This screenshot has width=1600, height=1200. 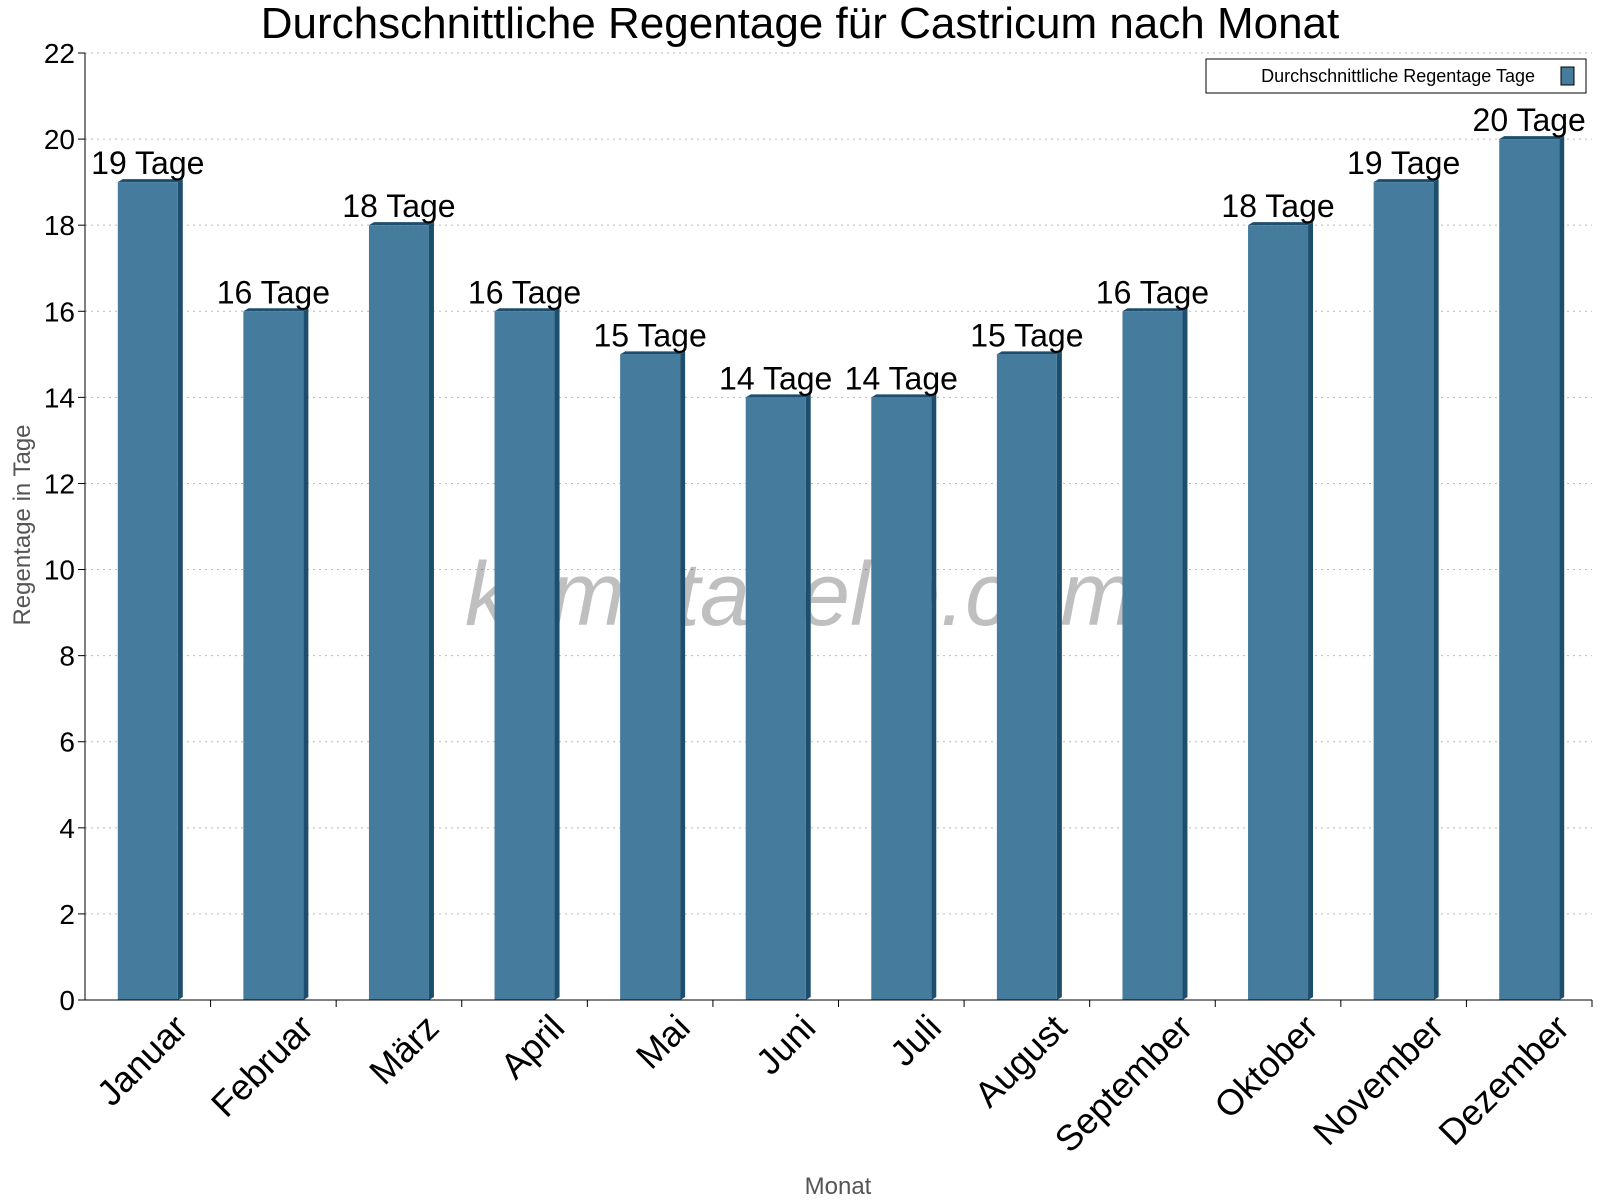 What do you see at coordinates (67, 828) in the screenshot?
I see `y-tick-label: 4` at bounding box center [67, 828].